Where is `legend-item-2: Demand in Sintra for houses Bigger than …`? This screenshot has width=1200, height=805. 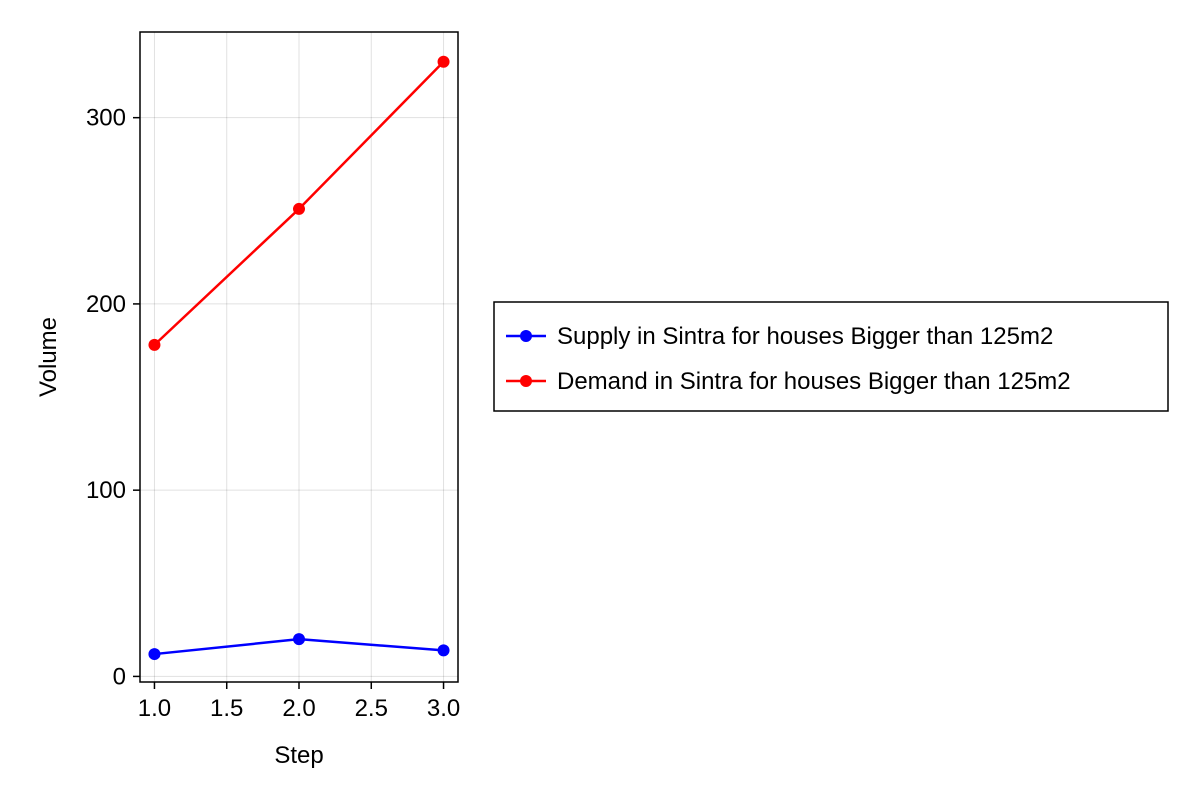
legend-item-2: Demand in Sintra for houses Bigger than … is located at coordinates (788, 381).